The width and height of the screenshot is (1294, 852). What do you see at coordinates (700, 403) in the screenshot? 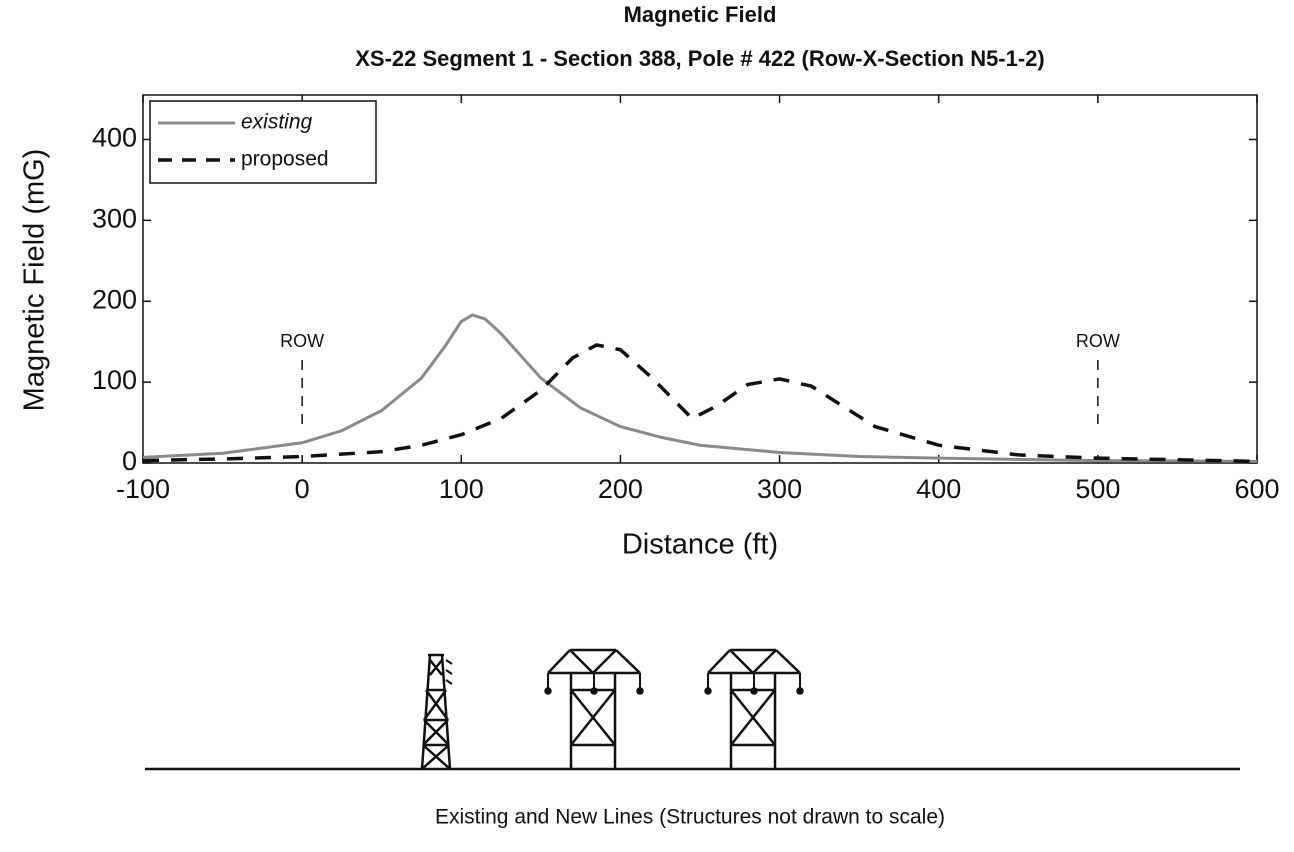
I see `series-line` at bounding box center [700, 403].